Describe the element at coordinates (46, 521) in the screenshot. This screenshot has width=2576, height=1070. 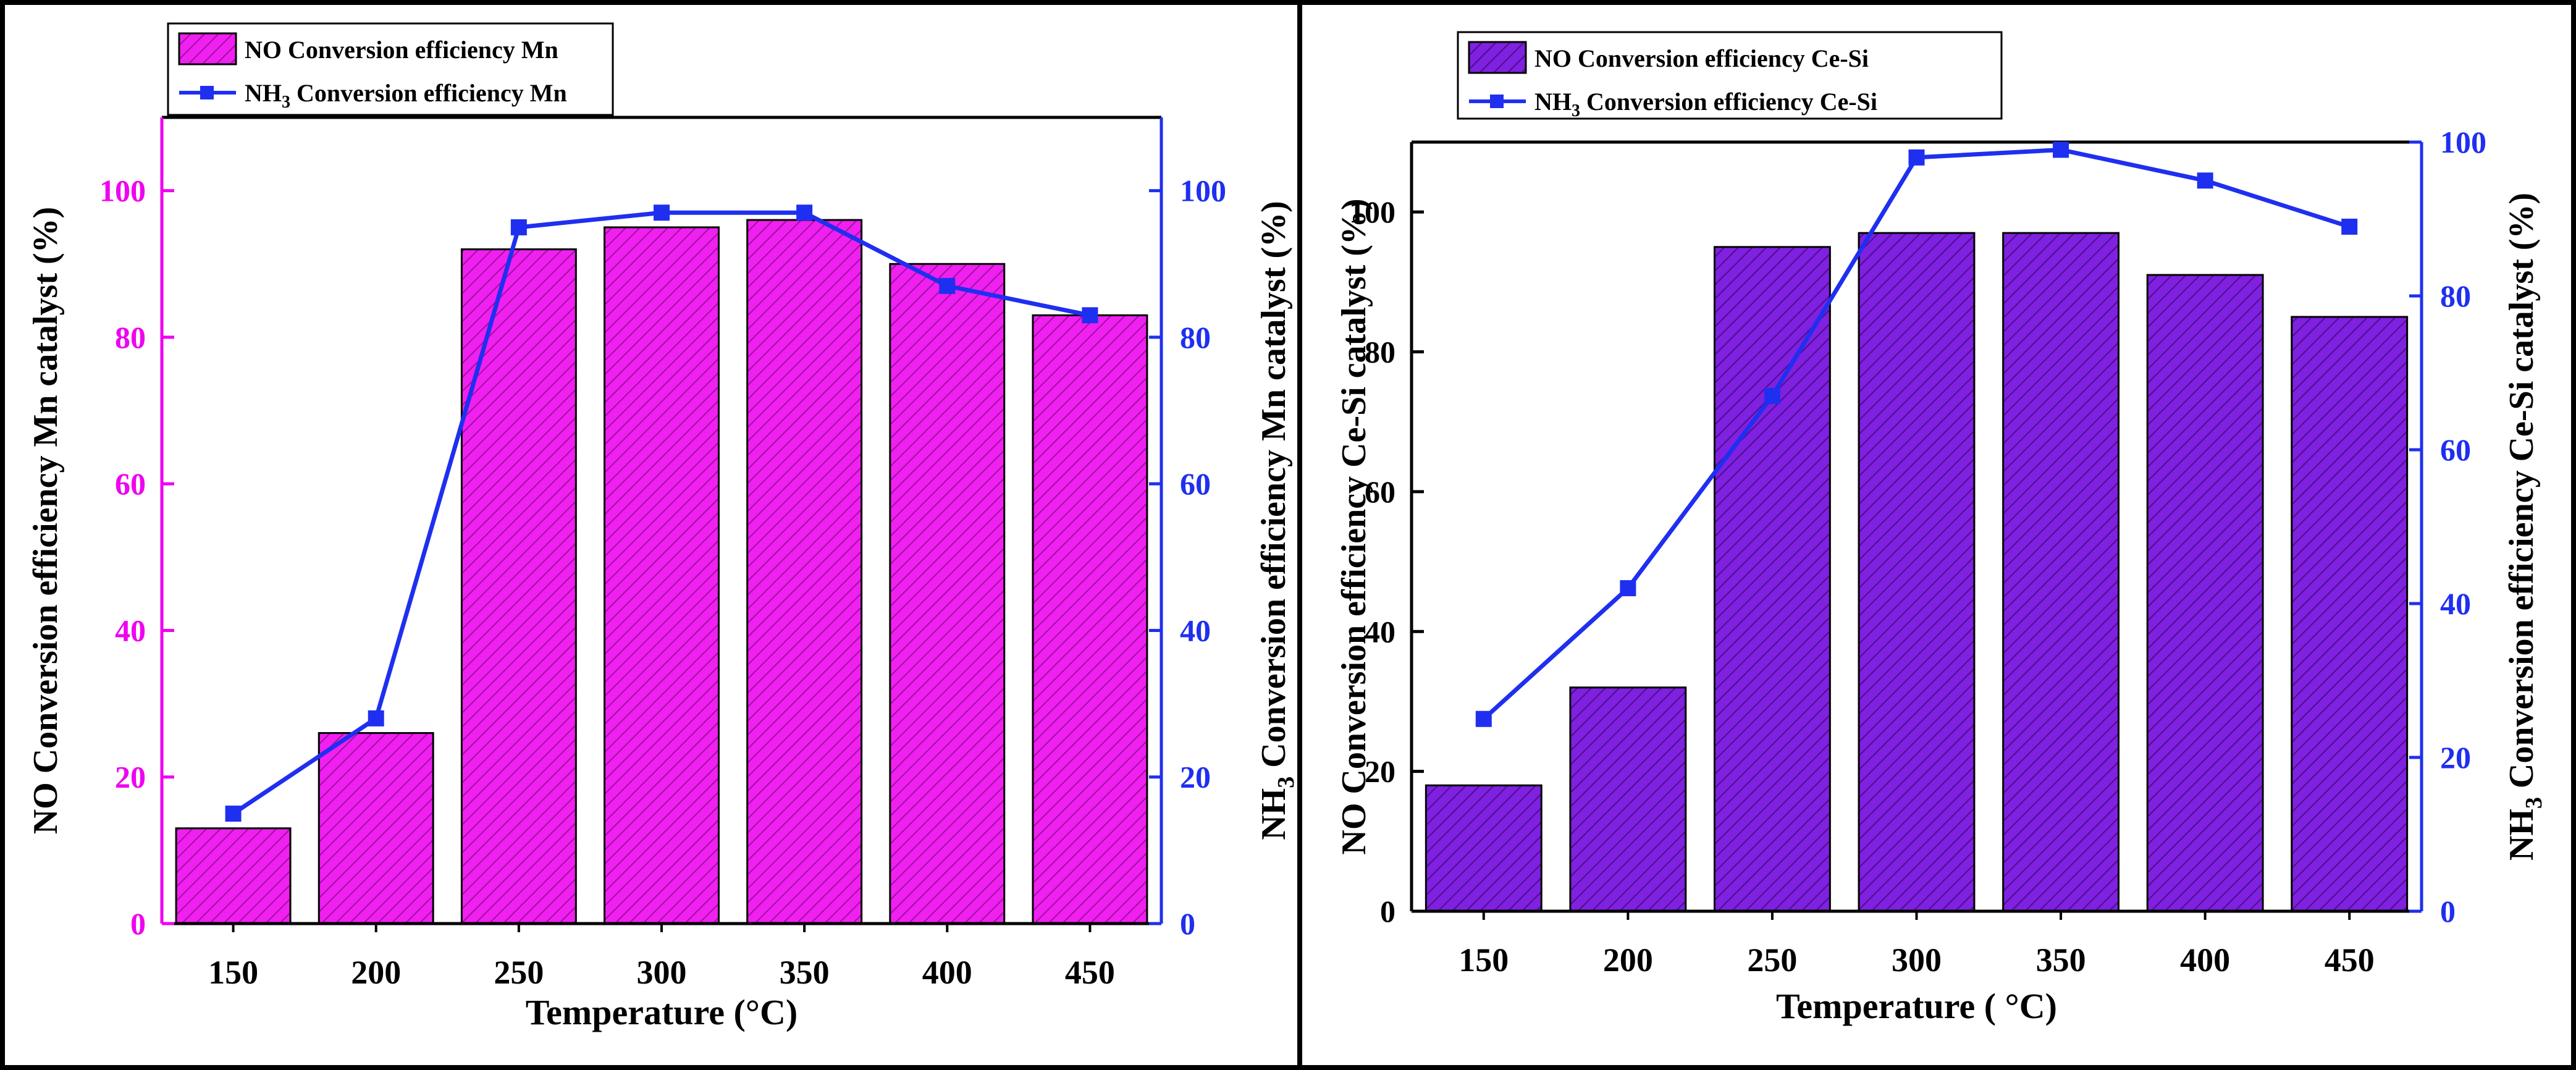
I see `left-y-axis-title: NO Conversion efficiency Mn catalyst (%)` at that location.